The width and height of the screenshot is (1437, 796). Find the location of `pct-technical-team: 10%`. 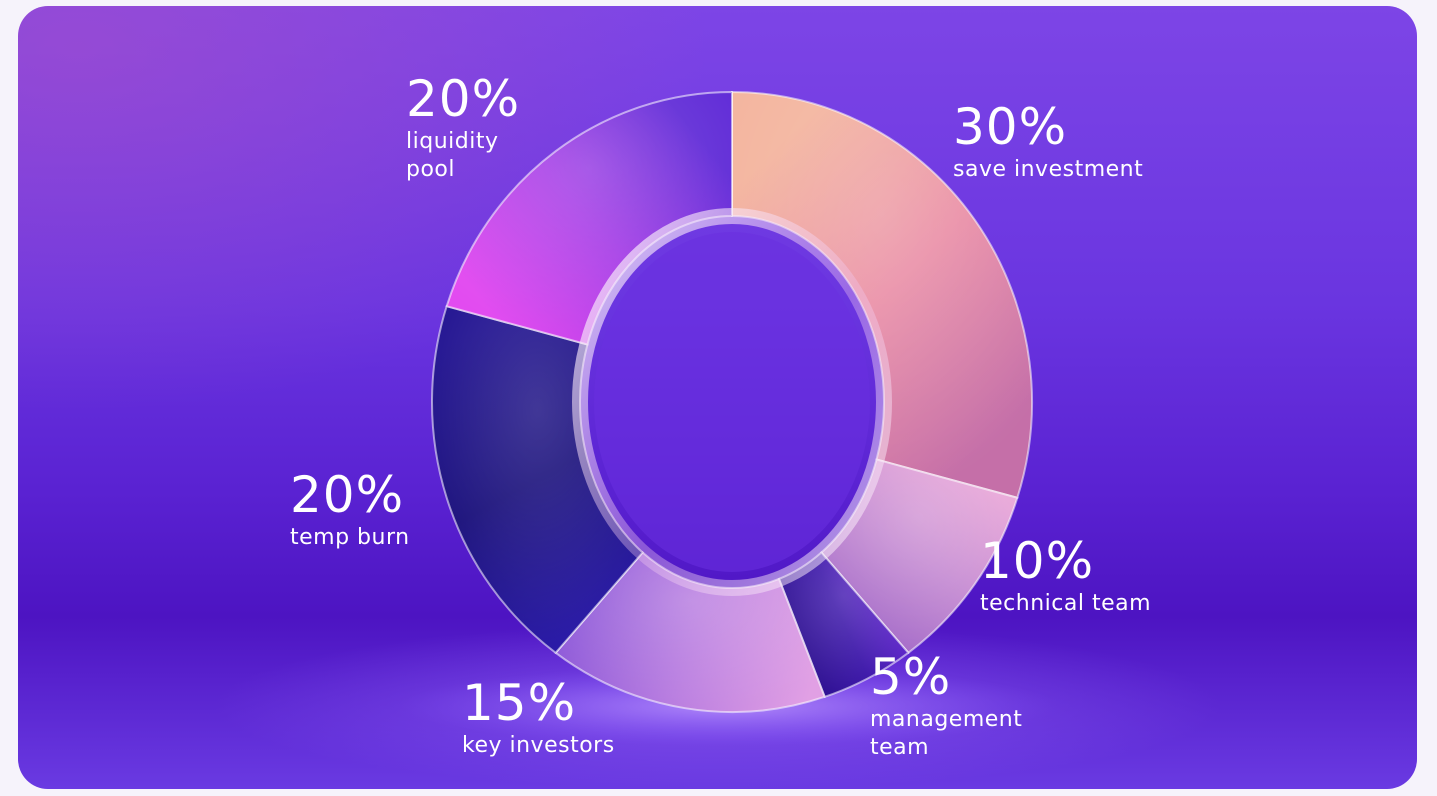

pct-technical-team: 10% is located at coordinates (1037, 561).